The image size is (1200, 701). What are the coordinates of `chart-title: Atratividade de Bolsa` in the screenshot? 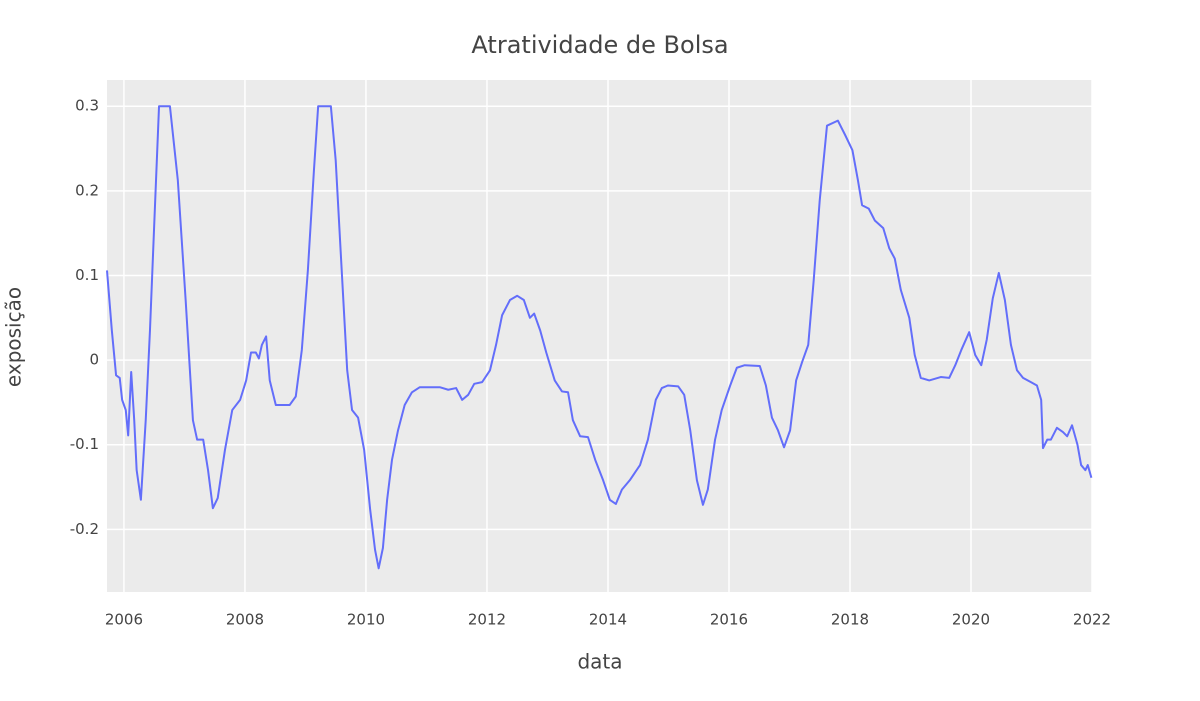 It's located at (599, 45).